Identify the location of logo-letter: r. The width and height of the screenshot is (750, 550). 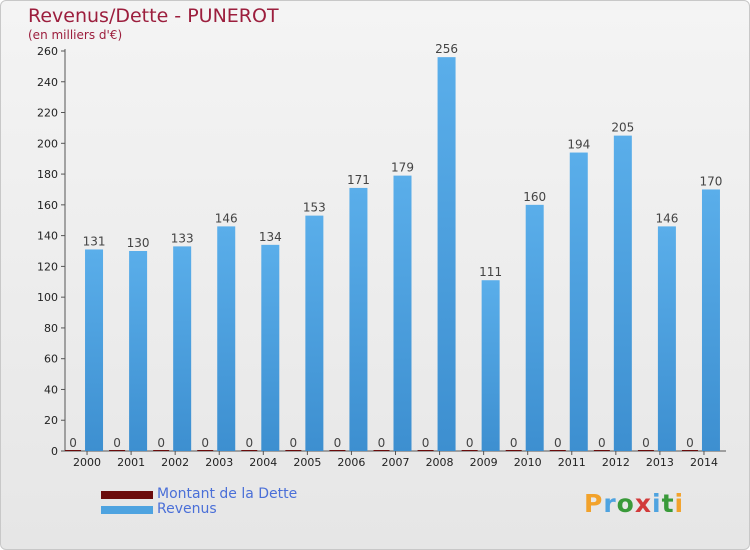
(610, 503).